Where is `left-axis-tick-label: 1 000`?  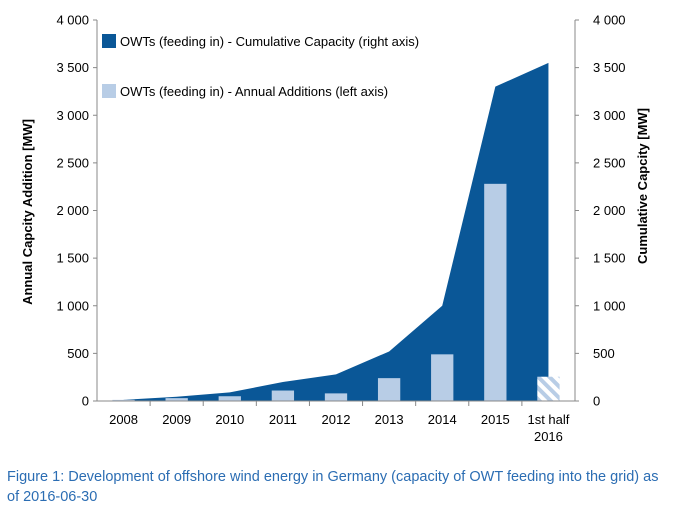
left-axis-tick-label: 1 000 is located at coordinates (72, 305).